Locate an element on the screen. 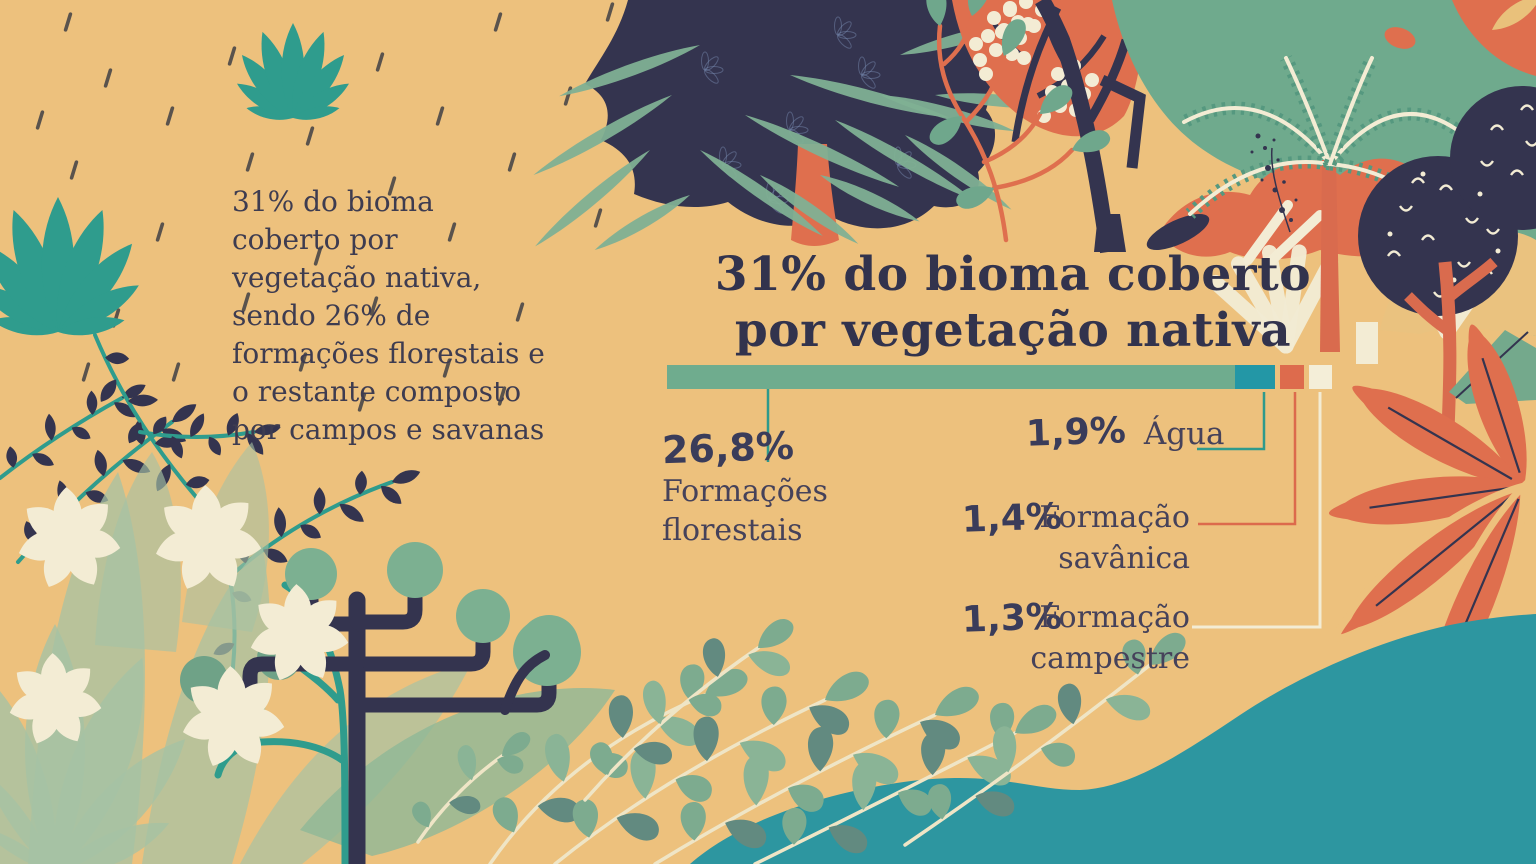 Image resolution: width=1536 pixels, height=864 pixels. segment-label-campestre: Formação campestre is located at coordinates (1110, 638).